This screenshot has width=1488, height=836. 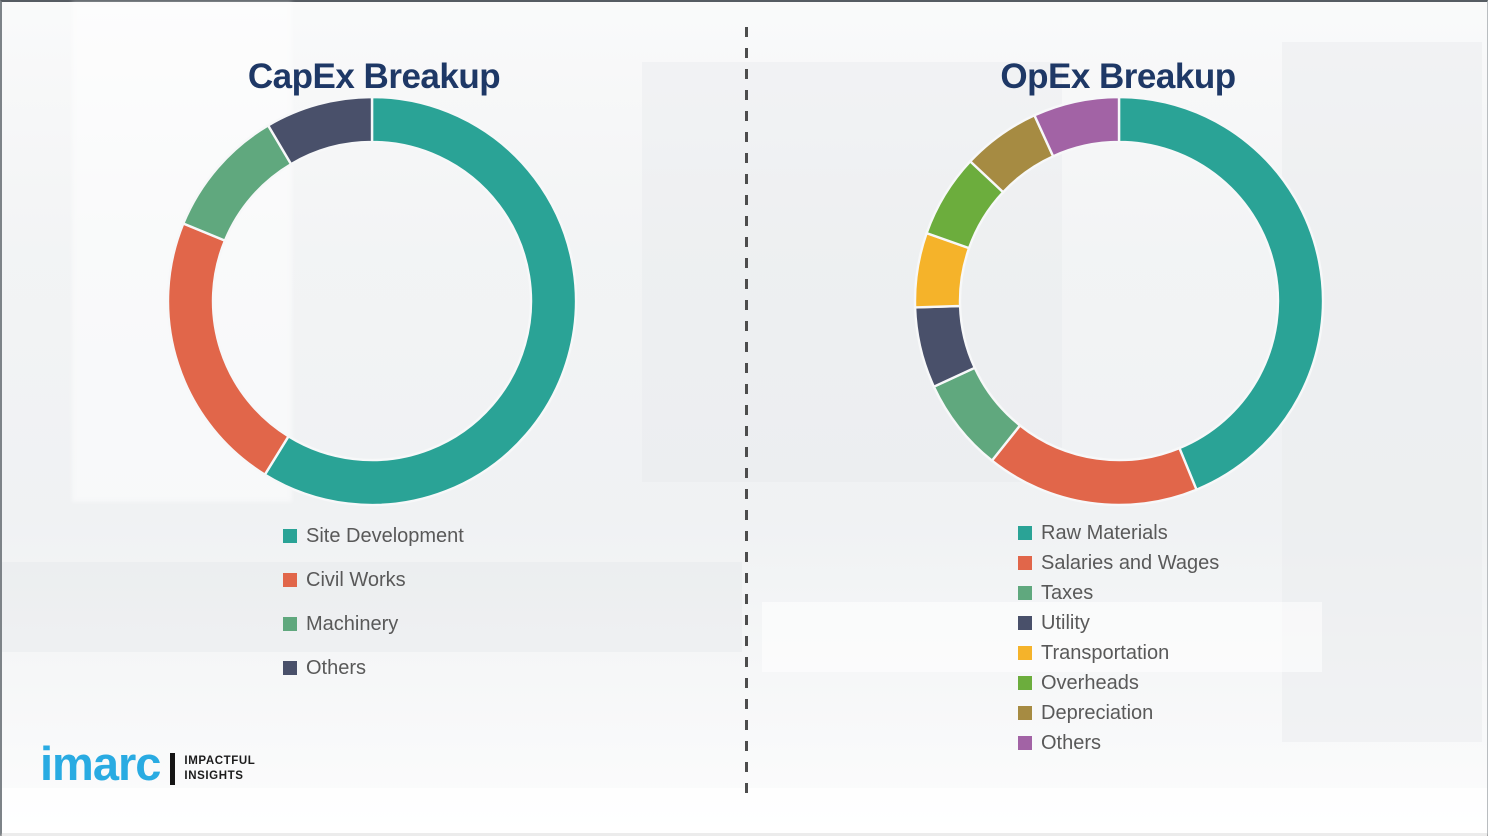 I want to click on legend-label: Machinery, so click(x=352, y=623).